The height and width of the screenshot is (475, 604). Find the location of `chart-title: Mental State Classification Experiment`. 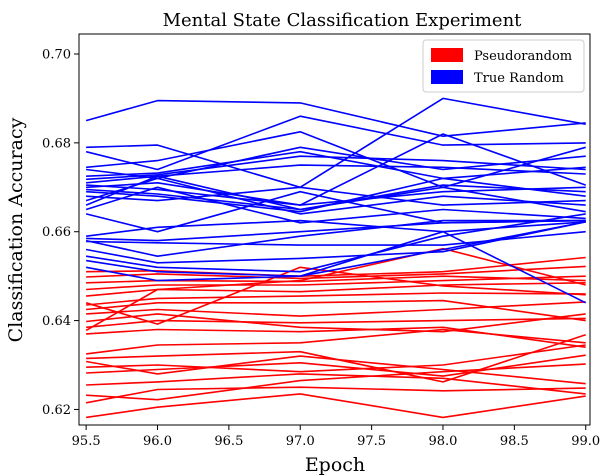

chart-title: Mental State Classification Experiment is located at coordinates (343, 20).